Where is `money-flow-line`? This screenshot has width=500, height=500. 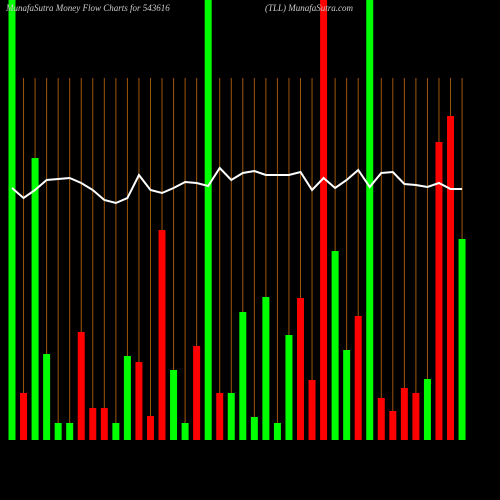
money-flow-line is located at coordinates (237, 185).